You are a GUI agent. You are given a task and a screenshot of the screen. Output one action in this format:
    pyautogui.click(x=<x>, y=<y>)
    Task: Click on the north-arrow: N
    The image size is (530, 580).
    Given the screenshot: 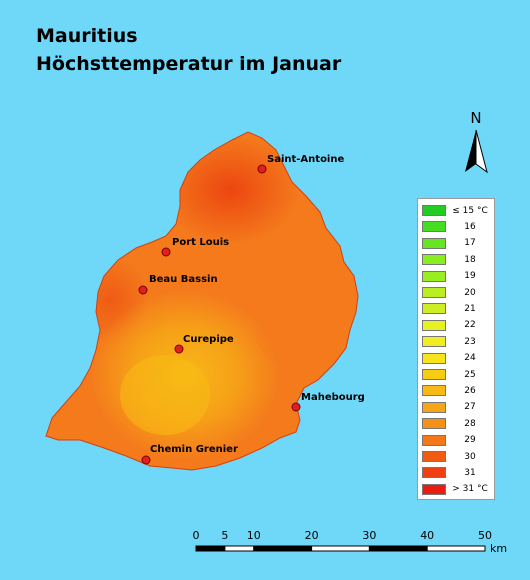 What is the action you would take?
    pyautogui.click(x=476, y=142)
    